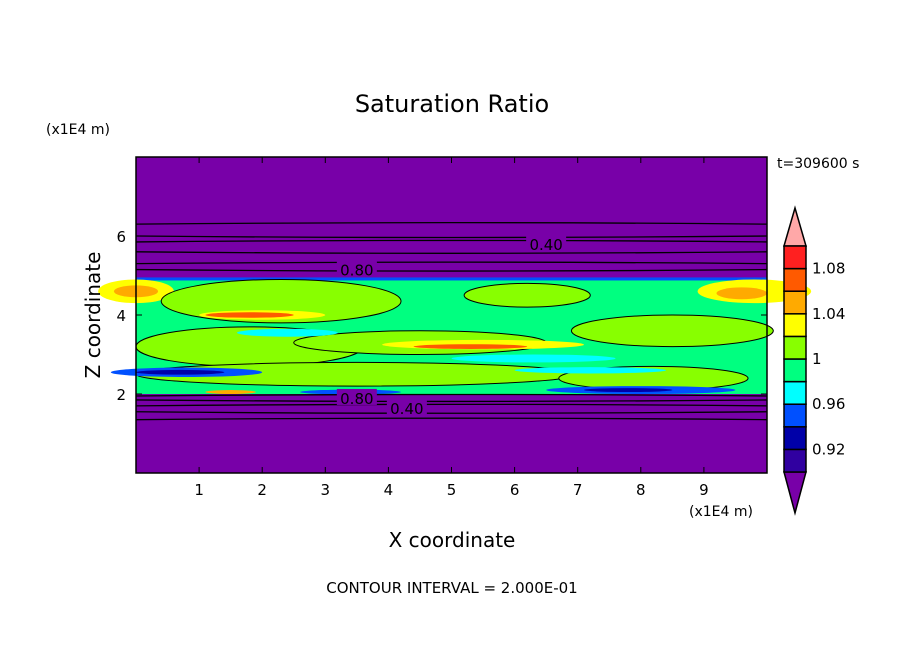  What do you see at coordinates (452, 490) in the screenshot?
I see `x-tick-label: 5` at bounding box center [452, 490].